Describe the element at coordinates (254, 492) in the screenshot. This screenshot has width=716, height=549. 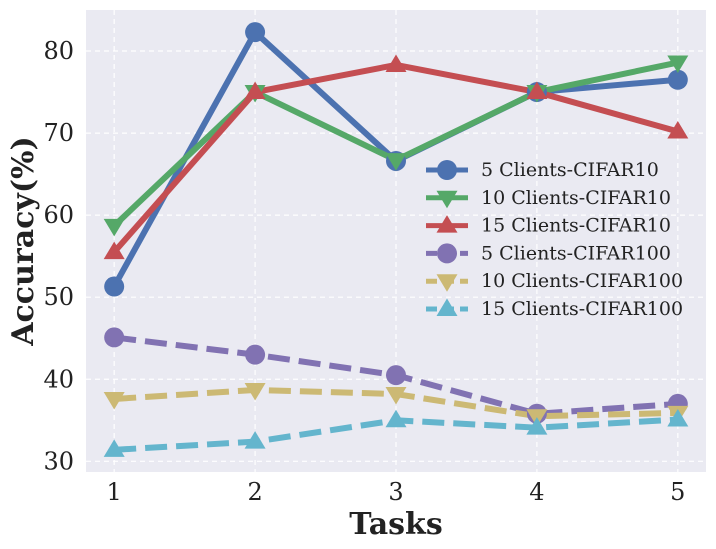
I see `x-tick-label: 2` at that location.